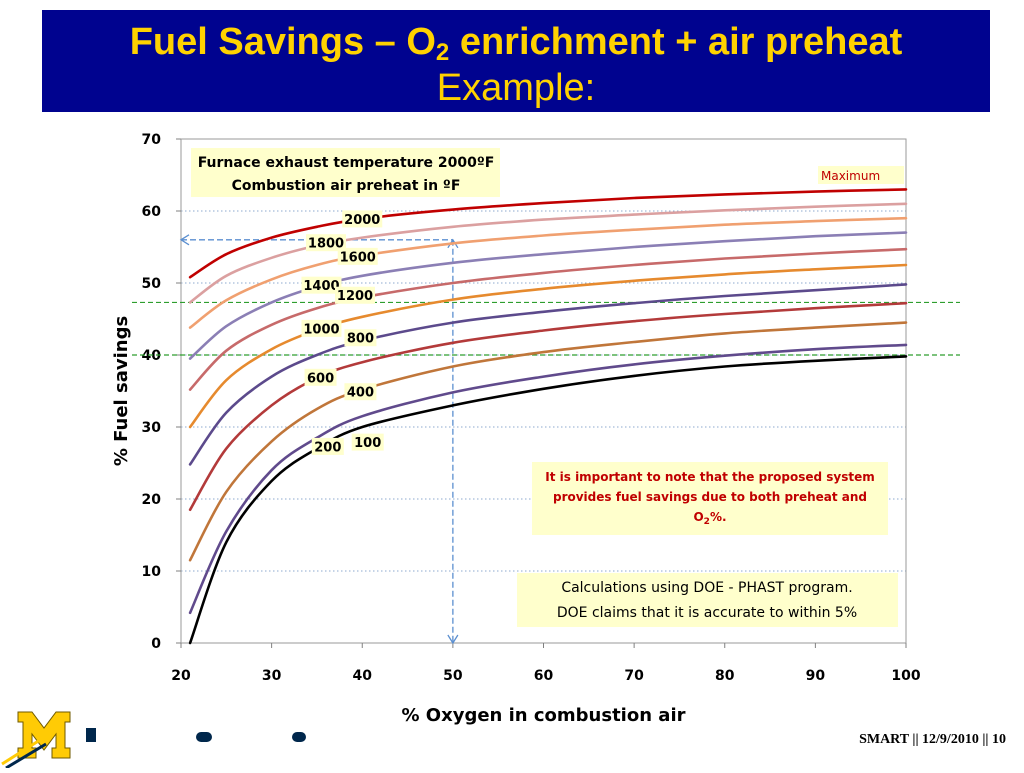  Describe the element at coordinates (816, 676) in the screenshot. I see `x-tick-label: 90` at that location.